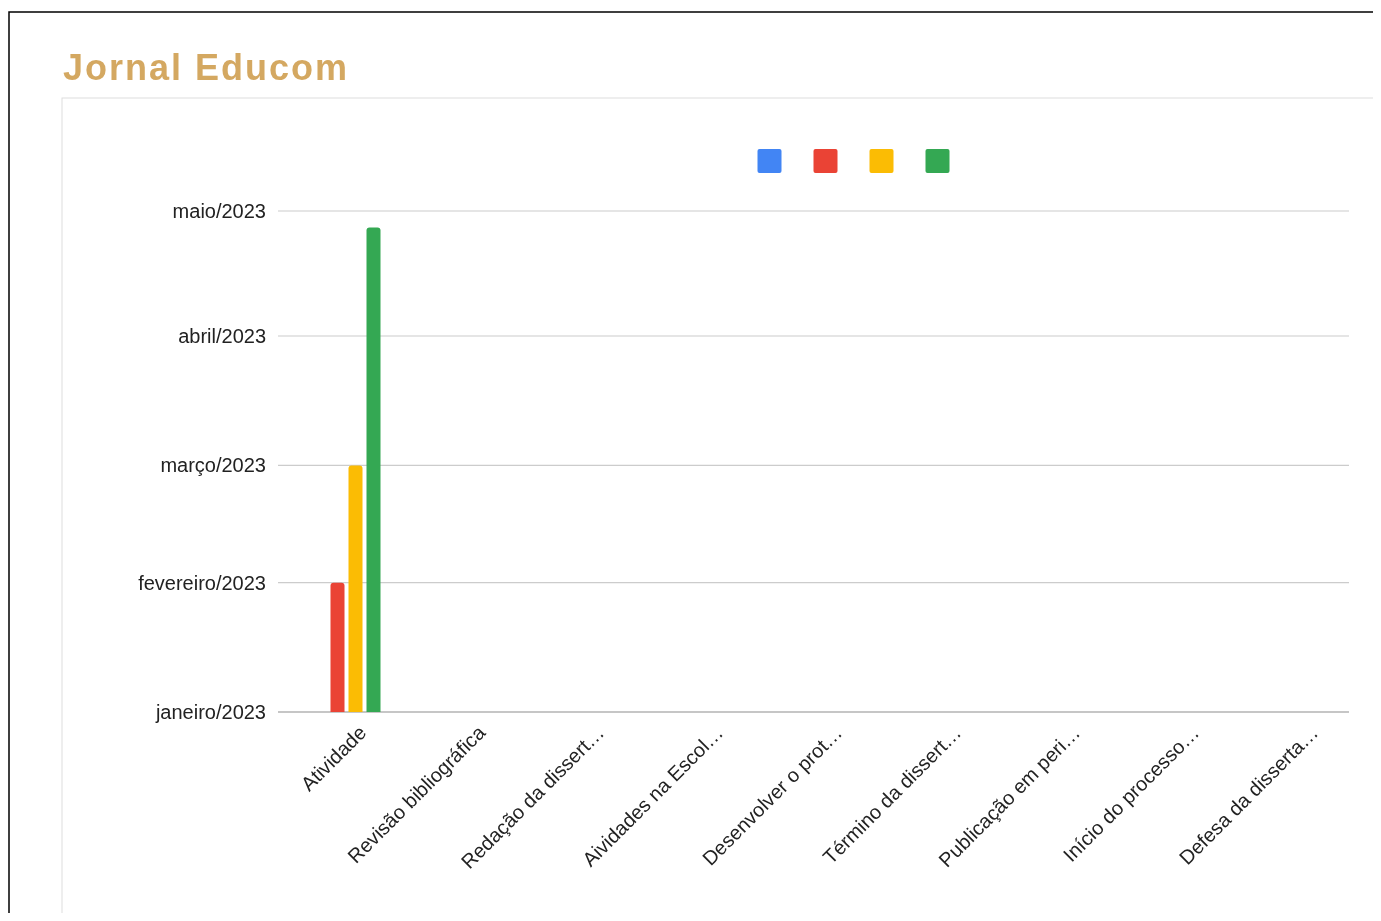 The image size is (1381, 921). What do you see at coordinates (202, 582) in the screenshot?
I see `ref-line-label: fevereiro/2023` at bounding box center [202, 582].